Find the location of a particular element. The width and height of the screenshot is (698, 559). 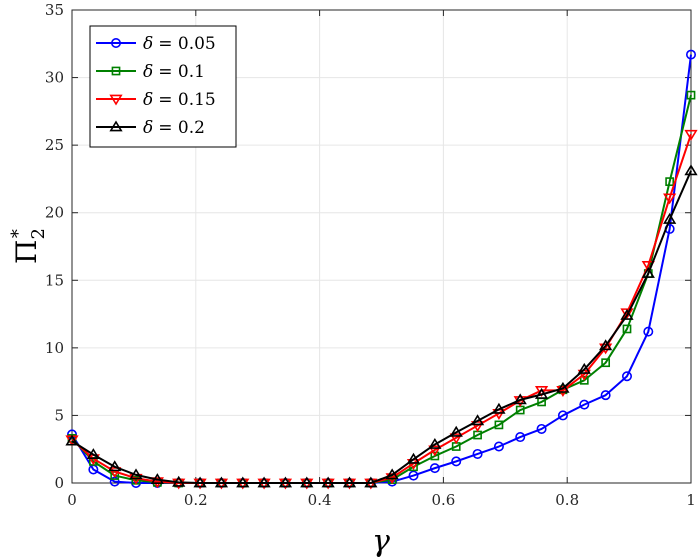

x-tick-label-0: 0 is located at coordinates (72, 500).